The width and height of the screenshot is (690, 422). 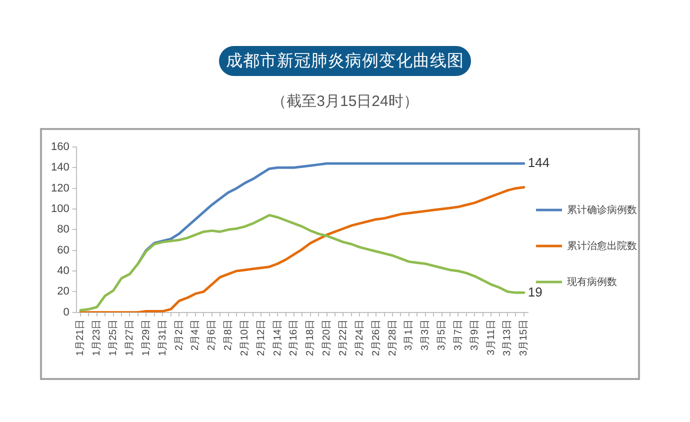 I want to click on y-tick-label: 0, so click(x=66, y=312).